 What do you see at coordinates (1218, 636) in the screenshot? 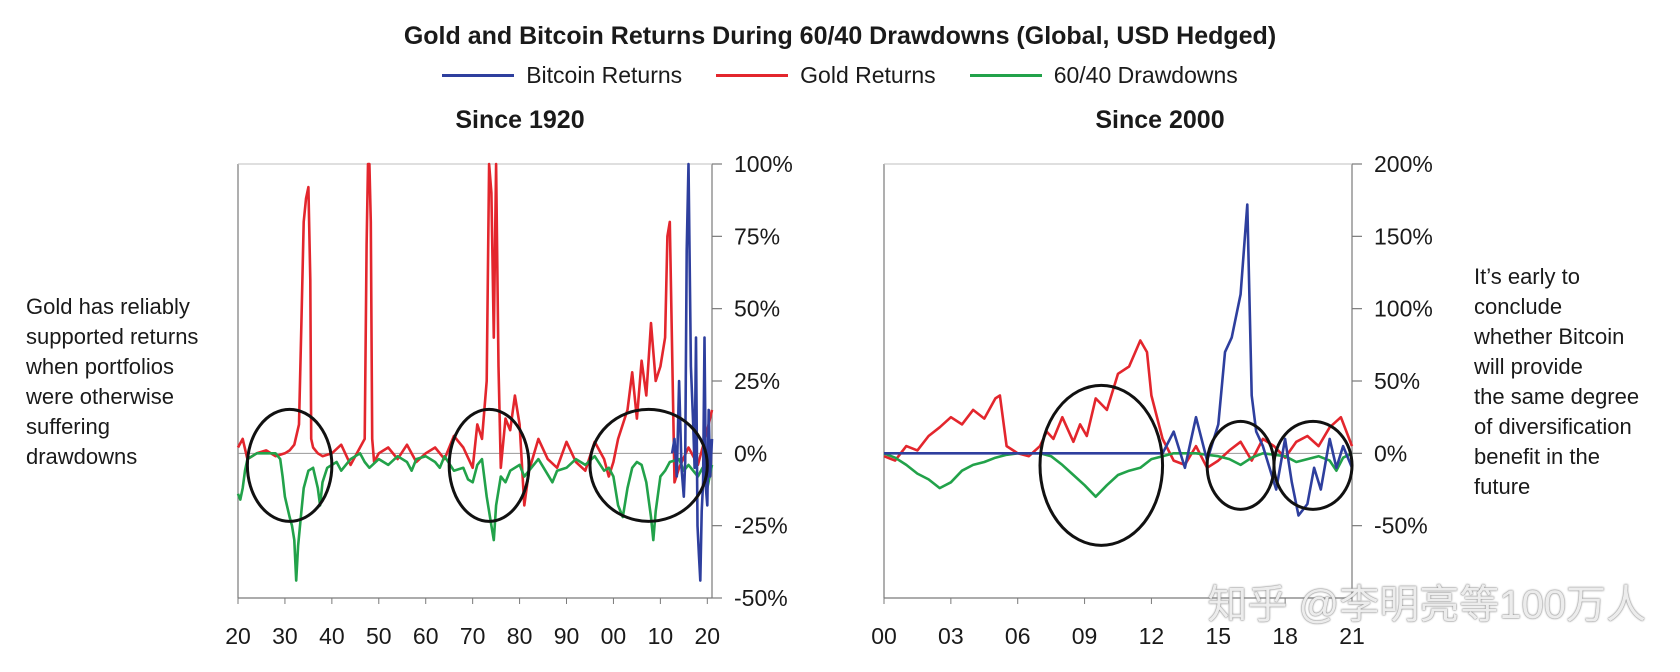
I see `x-tick-label: 15` at bounding box center [1218, 636].